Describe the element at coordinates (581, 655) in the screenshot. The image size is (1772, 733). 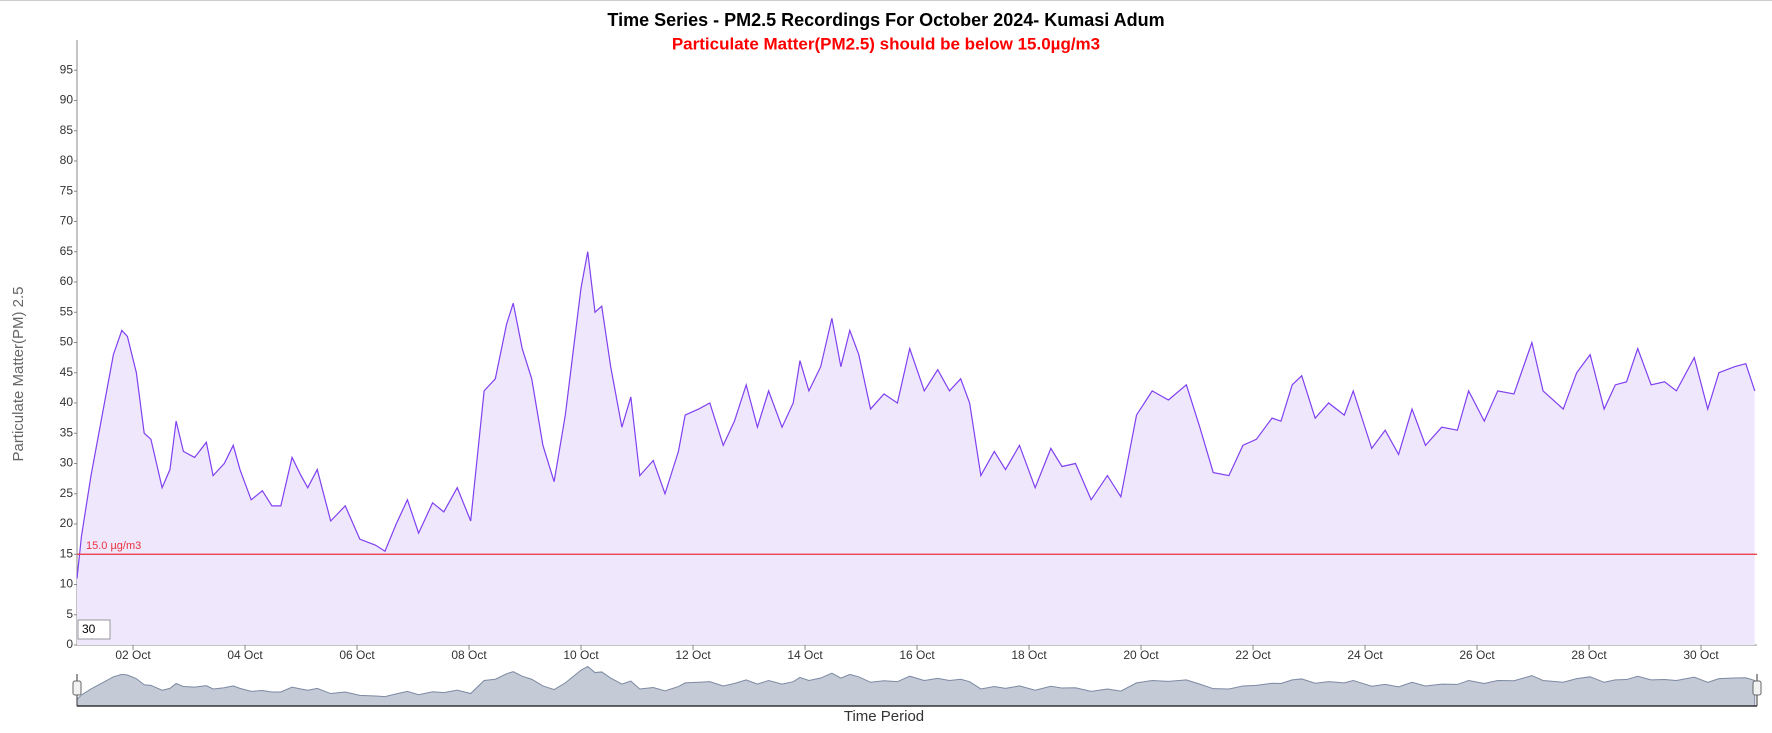
I see `x-tick-label: 10 Oct` at that location.